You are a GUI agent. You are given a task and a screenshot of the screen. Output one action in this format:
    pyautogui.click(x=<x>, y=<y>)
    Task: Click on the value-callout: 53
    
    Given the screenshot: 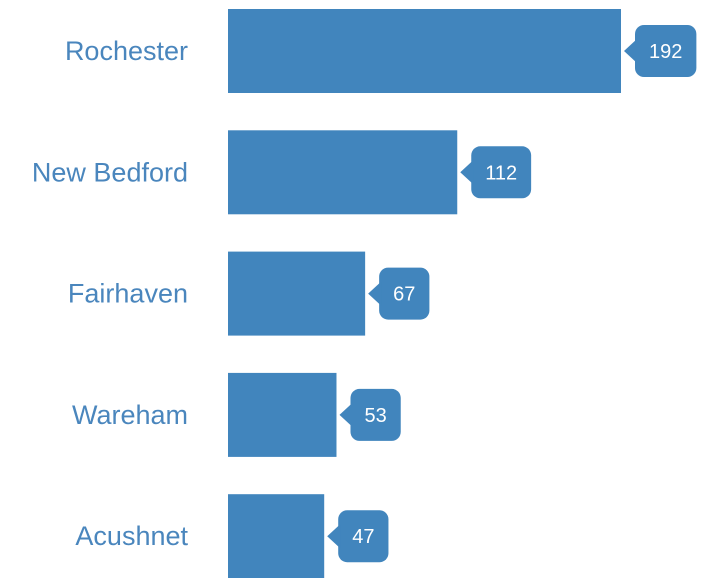 What is the action you would take?
    pyautogui.click(x=370, y=414)
    